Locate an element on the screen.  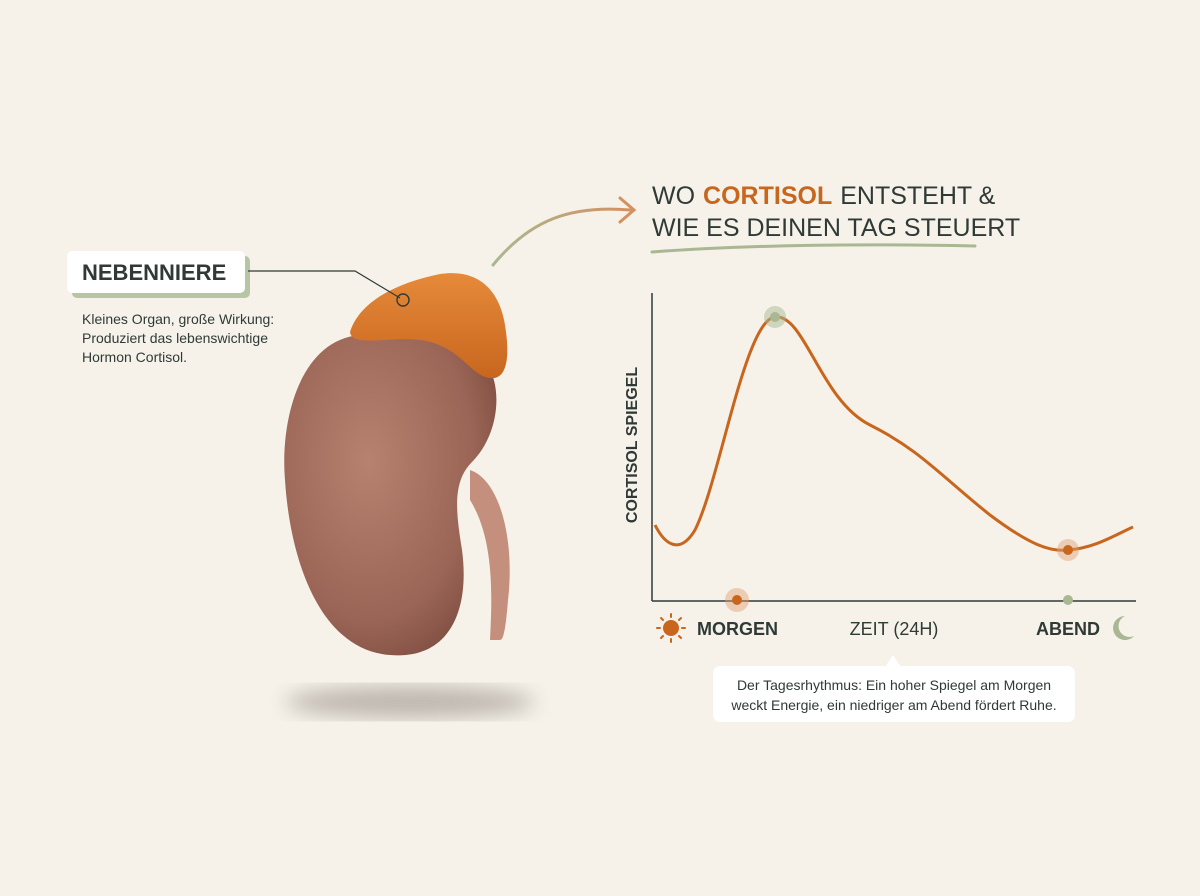
label-description: Produziert das lebenswichtige is located at coordinates (175, 338).